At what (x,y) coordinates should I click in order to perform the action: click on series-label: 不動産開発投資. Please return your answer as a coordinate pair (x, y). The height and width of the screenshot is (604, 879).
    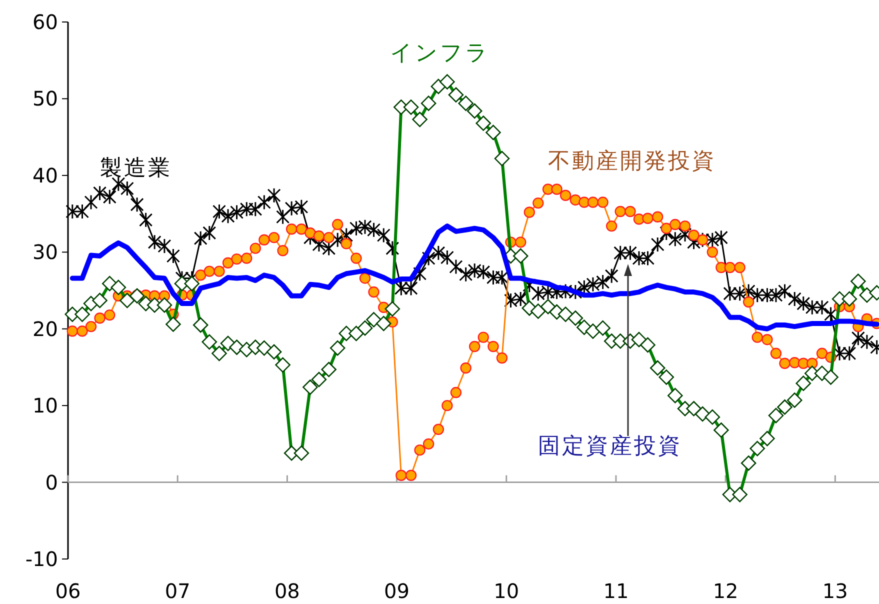
    Looking at the image, I should click on (632, 161).